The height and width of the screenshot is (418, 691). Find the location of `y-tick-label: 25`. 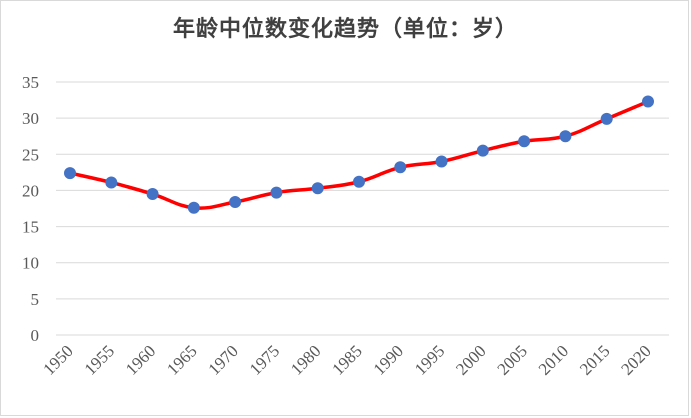

y-tick-label: 25 is located at coordinates (30, 154).